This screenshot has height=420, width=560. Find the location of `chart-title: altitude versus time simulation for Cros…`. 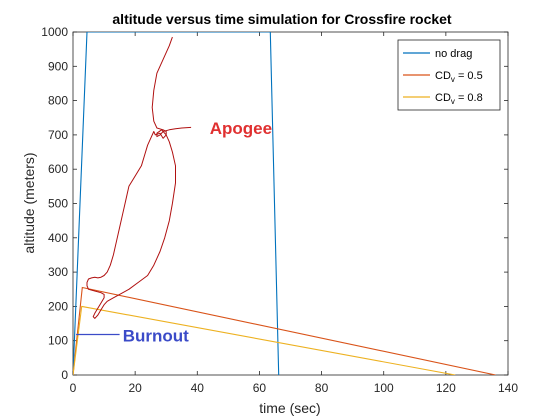

chart-title: altitude versus time simulation for Cros… is located at coordinates (282, 19).